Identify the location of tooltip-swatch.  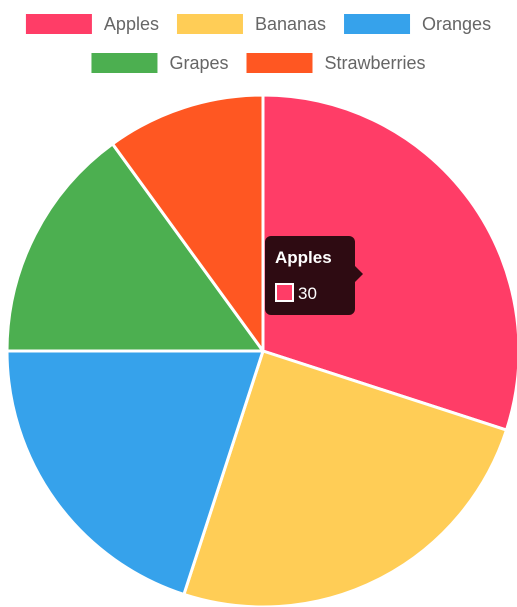
(284, 292).